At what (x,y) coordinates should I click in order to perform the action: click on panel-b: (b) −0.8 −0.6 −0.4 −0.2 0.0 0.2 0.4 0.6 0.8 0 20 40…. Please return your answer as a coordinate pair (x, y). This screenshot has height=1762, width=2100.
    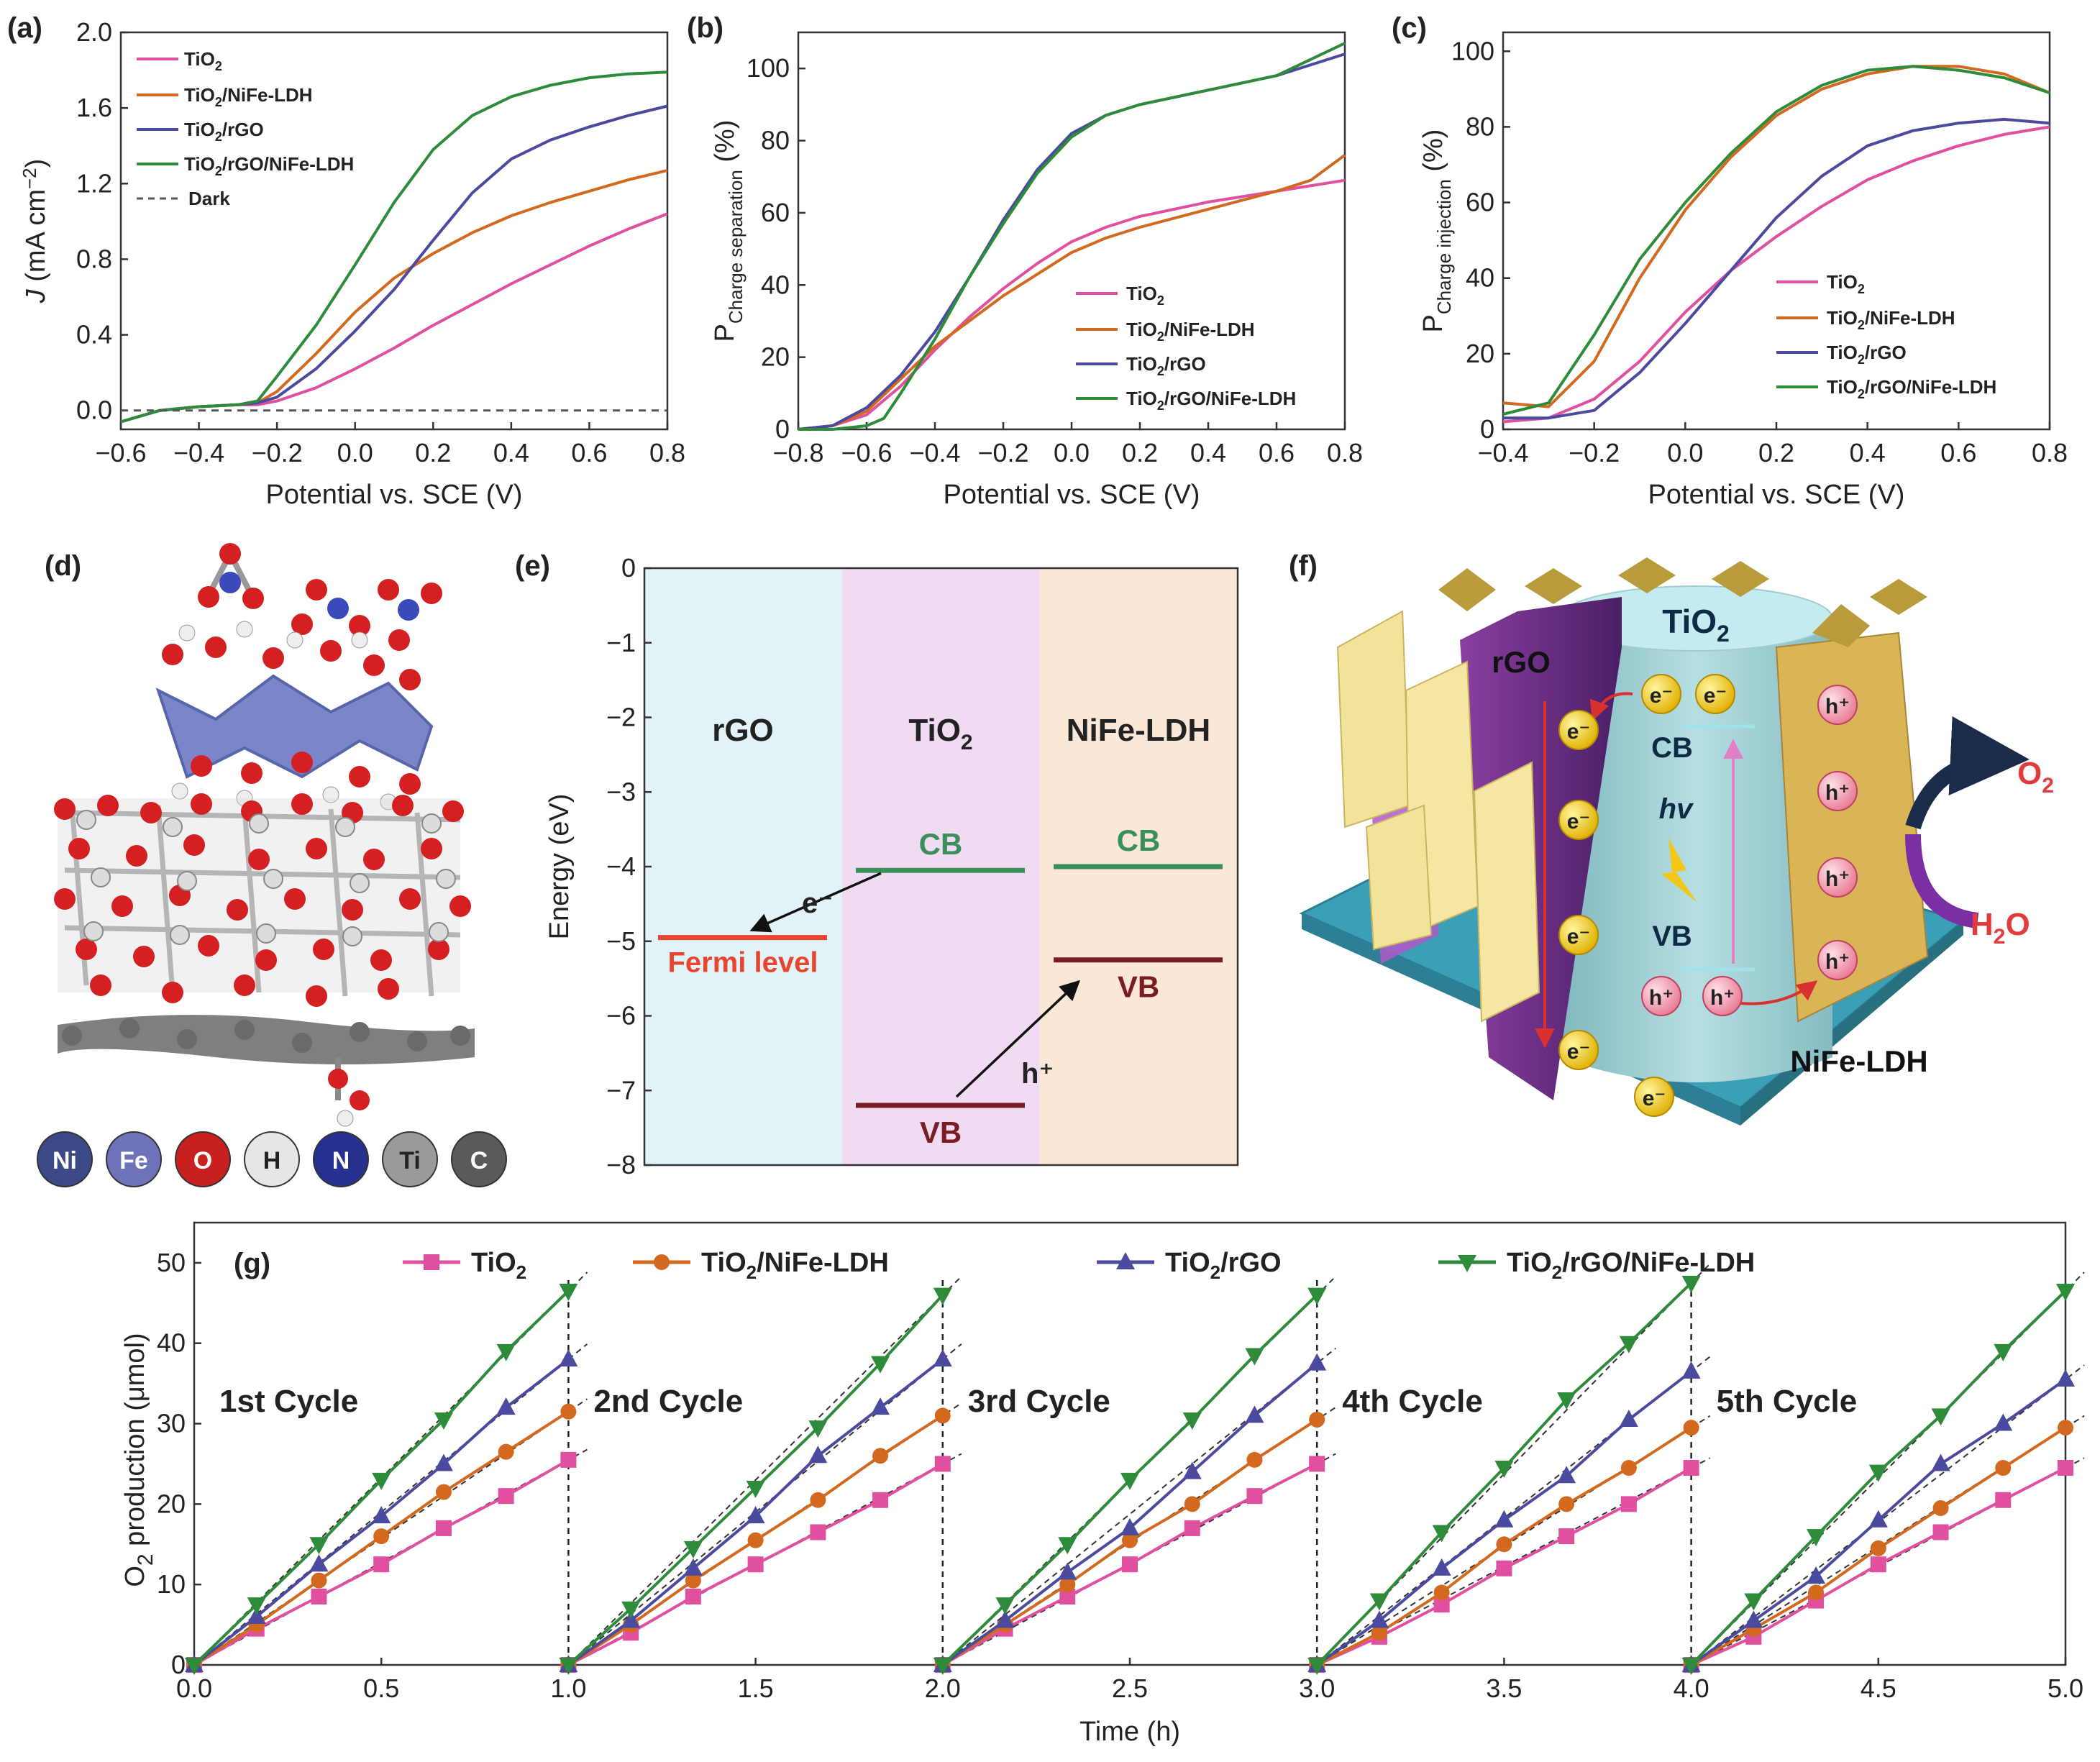
    Looking at the image, I should click on (1025, 261).